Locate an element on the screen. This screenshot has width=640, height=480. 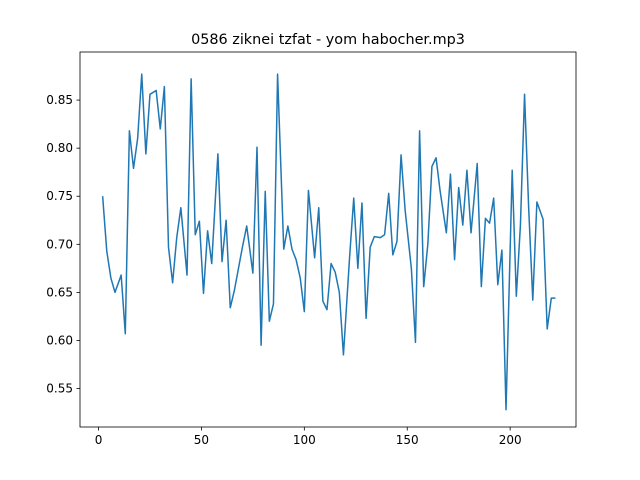
y-tick-label: 0.85 is located at coordinates (59, 100).